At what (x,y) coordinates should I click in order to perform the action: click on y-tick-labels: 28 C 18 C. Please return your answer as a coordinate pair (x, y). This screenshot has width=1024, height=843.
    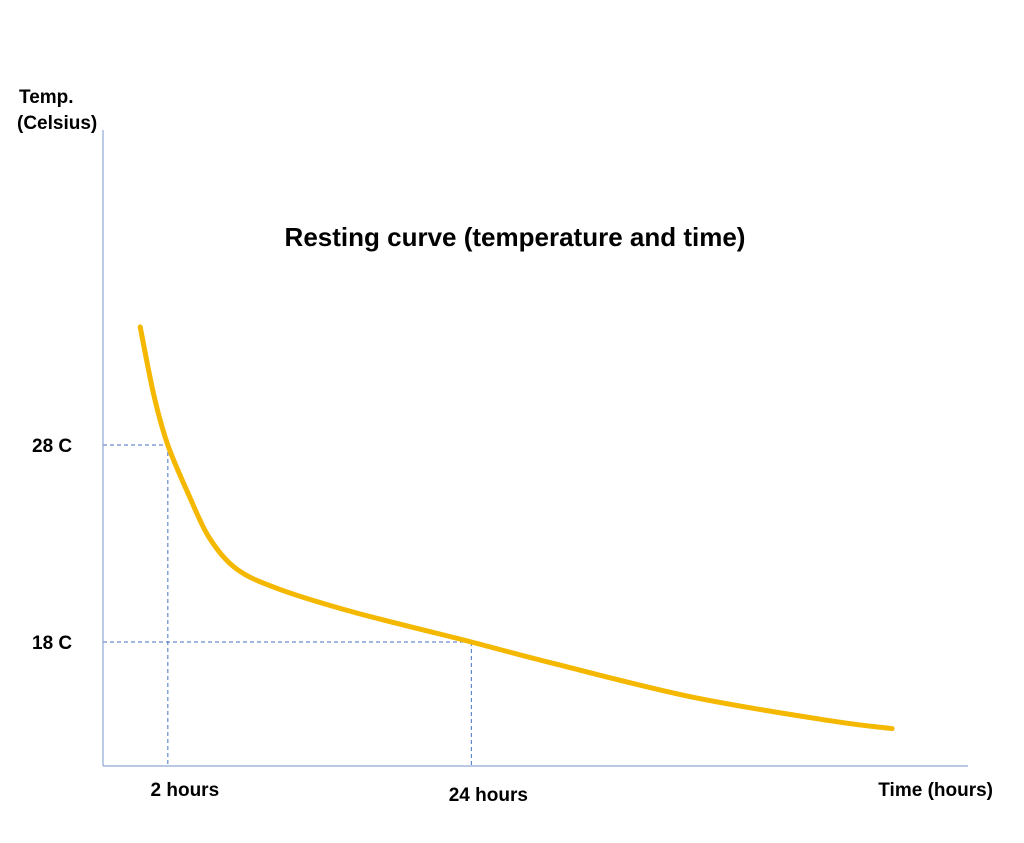
    Looking at the image, I should click on (52, 545).